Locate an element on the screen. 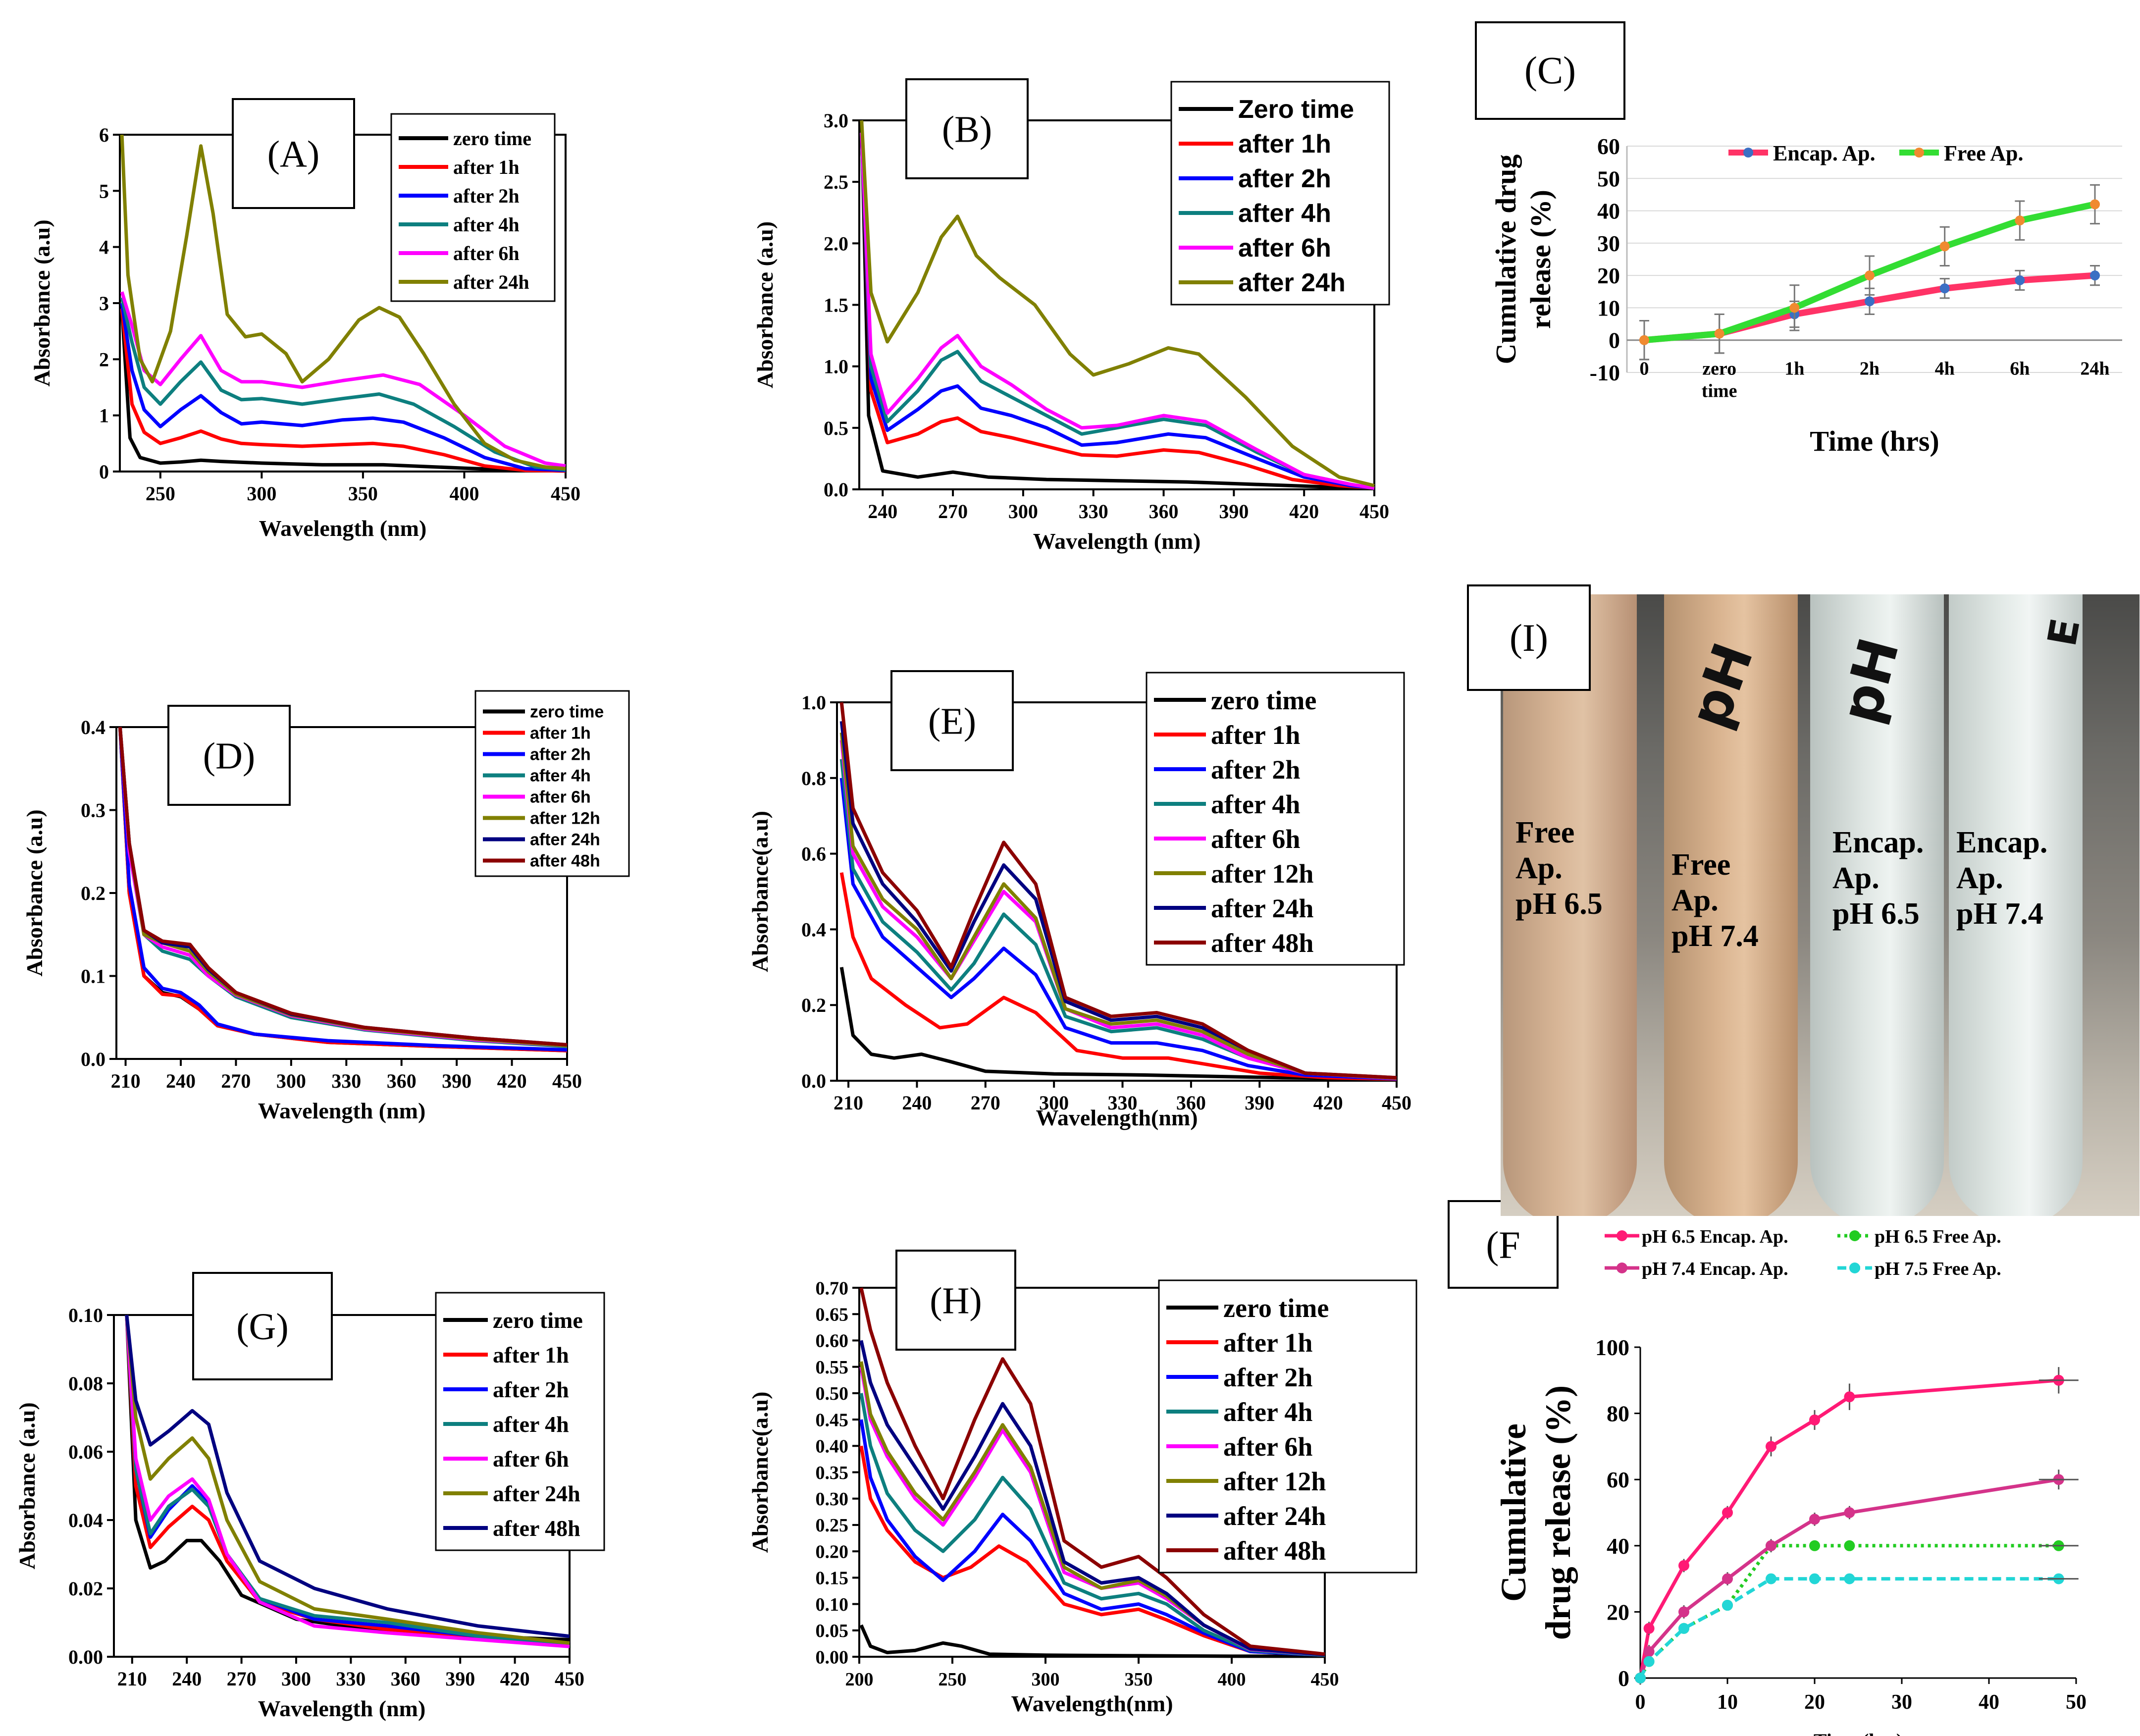 The width and height of the screenshot is (2140, 1736). x-axis-label: Wavelength (nm) is located at coordinates (342, 1110).